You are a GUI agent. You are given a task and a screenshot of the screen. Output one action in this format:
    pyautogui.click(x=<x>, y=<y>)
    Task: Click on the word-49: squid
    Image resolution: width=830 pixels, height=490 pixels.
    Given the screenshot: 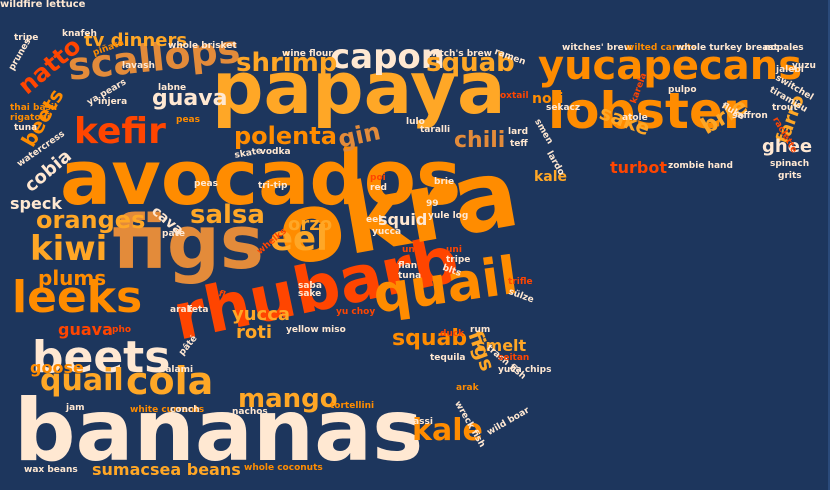 What is the action you would take?
    pyautogui.click(x=403, y=219)
    